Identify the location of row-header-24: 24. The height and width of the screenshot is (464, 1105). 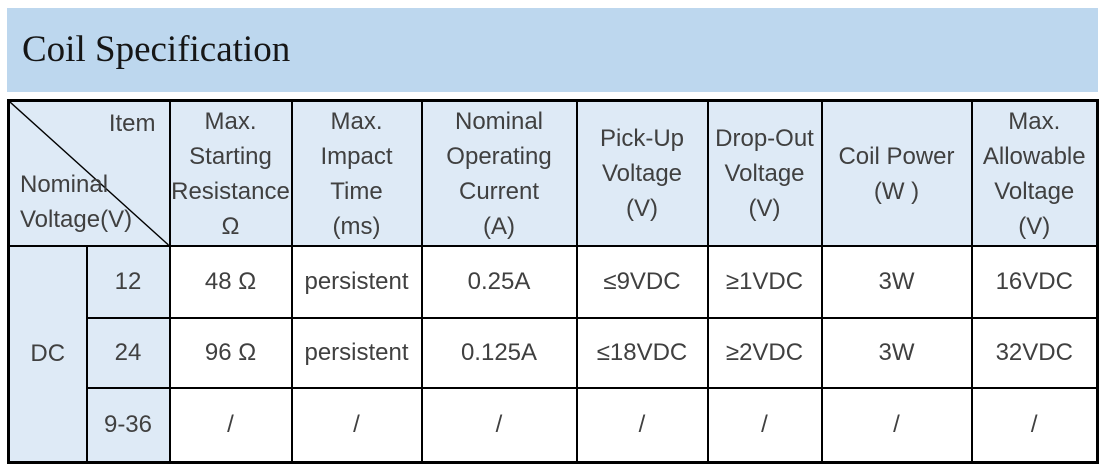
(128, 353).